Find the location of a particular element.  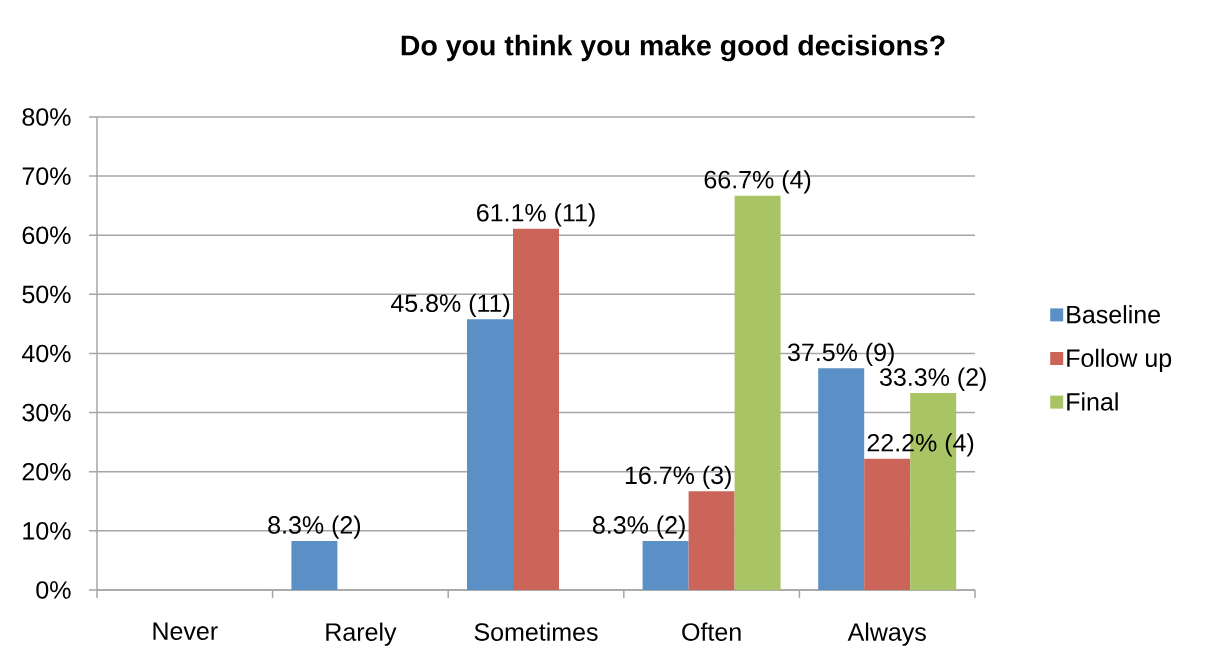

chart-title: Do you think you make good decisions? is located at coordinates (673, 48).